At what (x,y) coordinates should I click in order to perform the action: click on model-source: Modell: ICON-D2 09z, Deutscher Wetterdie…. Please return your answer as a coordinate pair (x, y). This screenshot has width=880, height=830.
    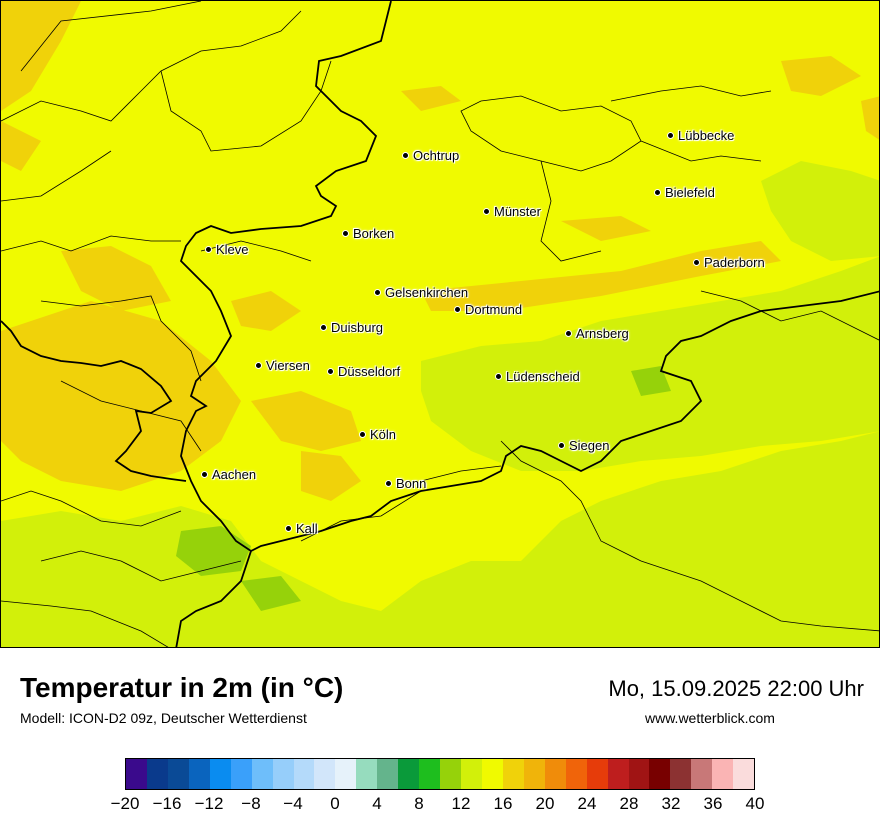
    Looking at the image, I should click on (163, 718).